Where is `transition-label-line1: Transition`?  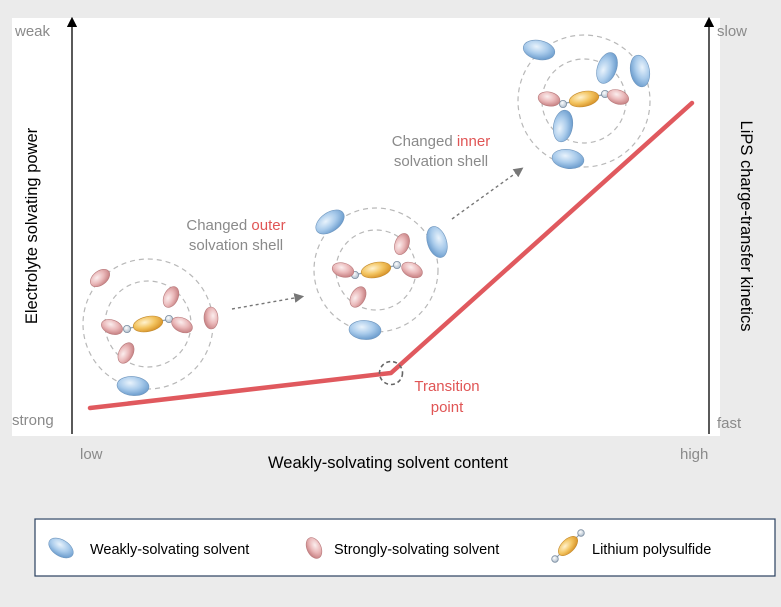 transition-label-line1: Transition is located at coordinates (446, 386).